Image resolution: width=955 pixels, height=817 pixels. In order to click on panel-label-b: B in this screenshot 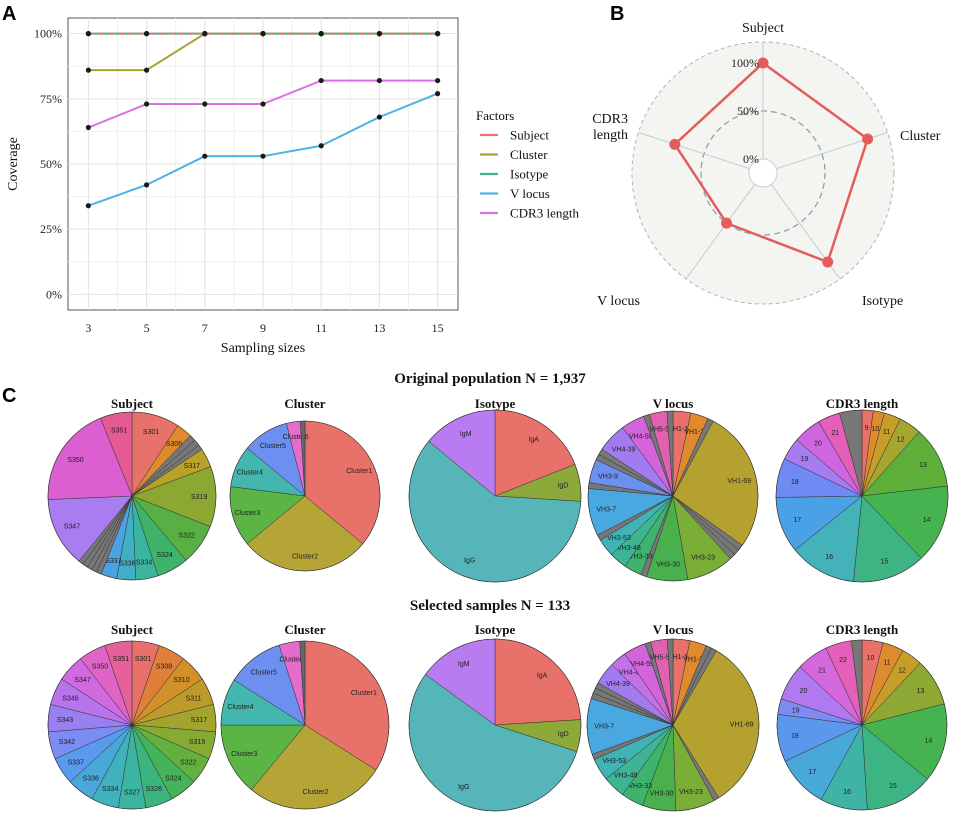, I will do `click(617, 14)`.